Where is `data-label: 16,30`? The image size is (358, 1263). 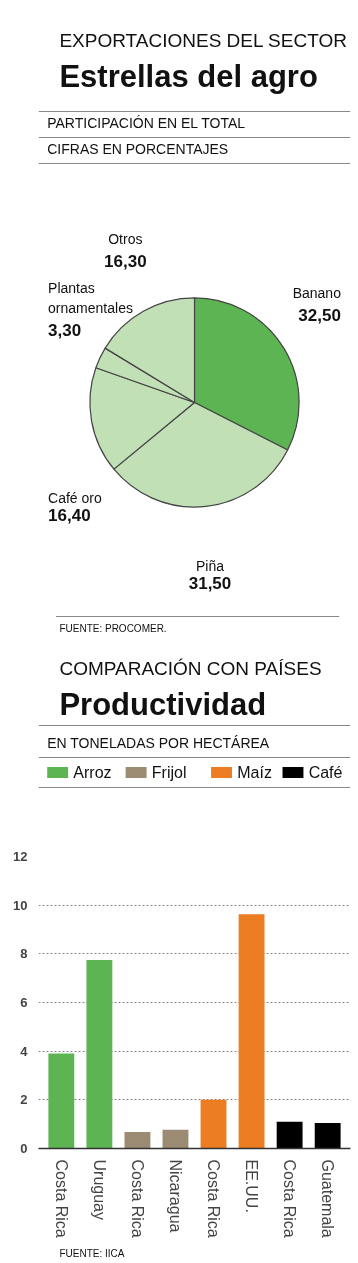
data-label: 16,30 is located at coordinates (125, 261).